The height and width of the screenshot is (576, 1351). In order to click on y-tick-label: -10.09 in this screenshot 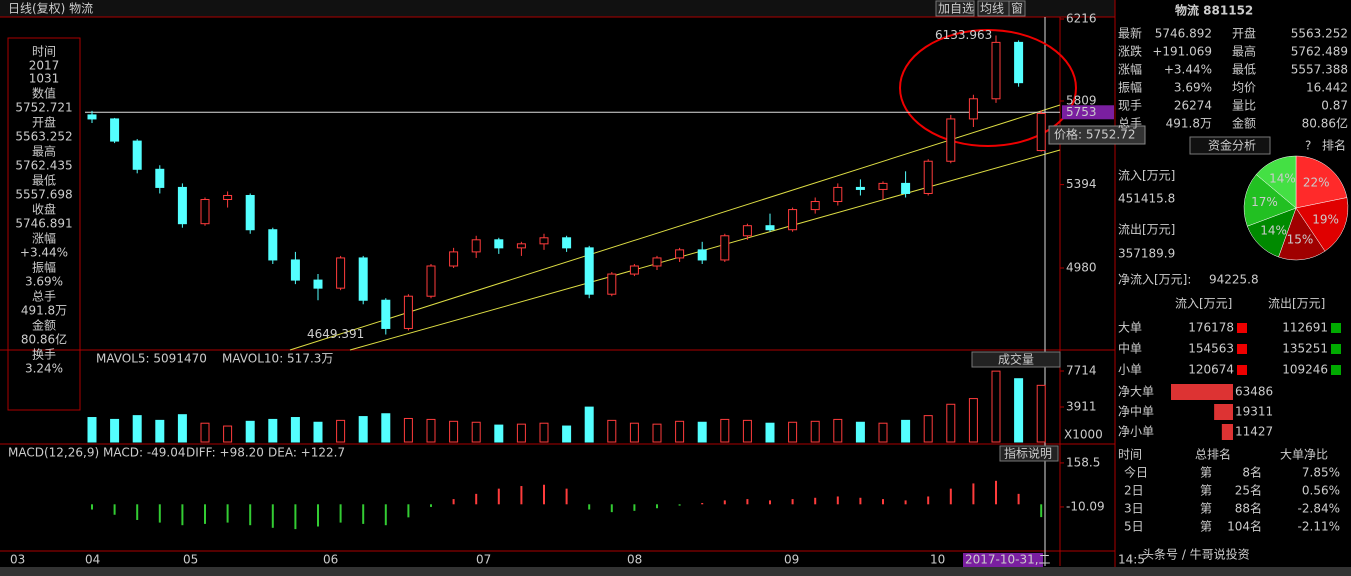, I will do `click(1085, 506)`.